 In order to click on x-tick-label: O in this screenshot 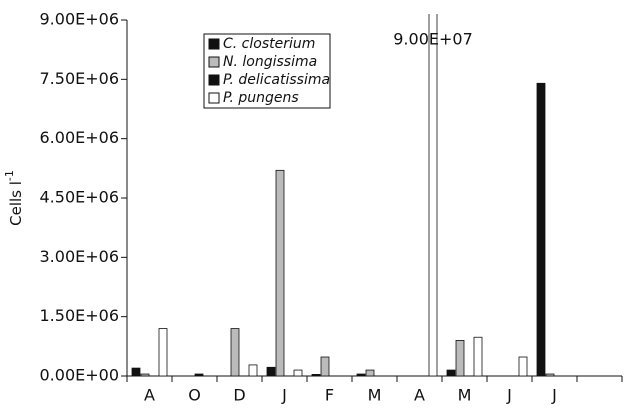, I will do `click(194, 395)`.